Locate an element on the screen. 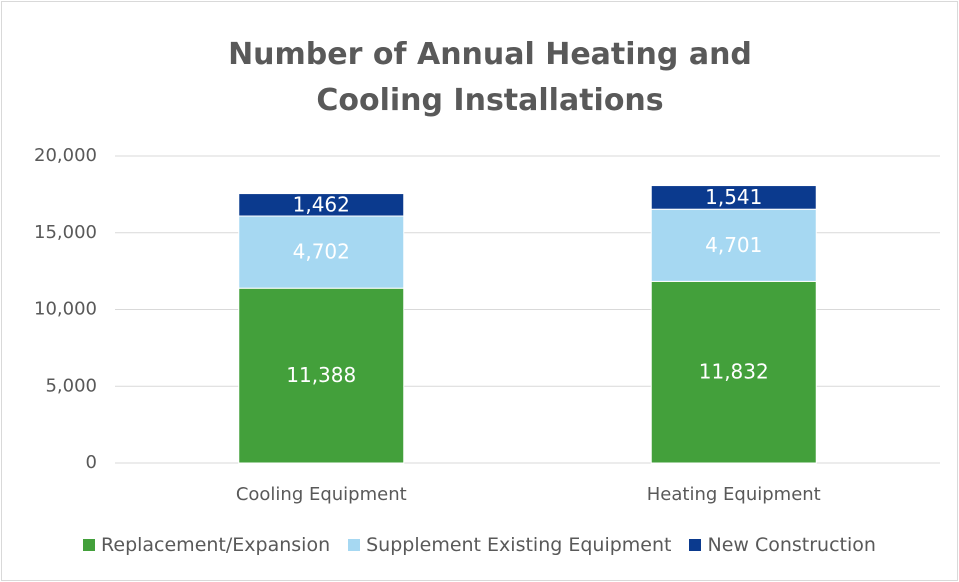  legend-item: Replacement/Expansion is located at coordinates (206, 545).